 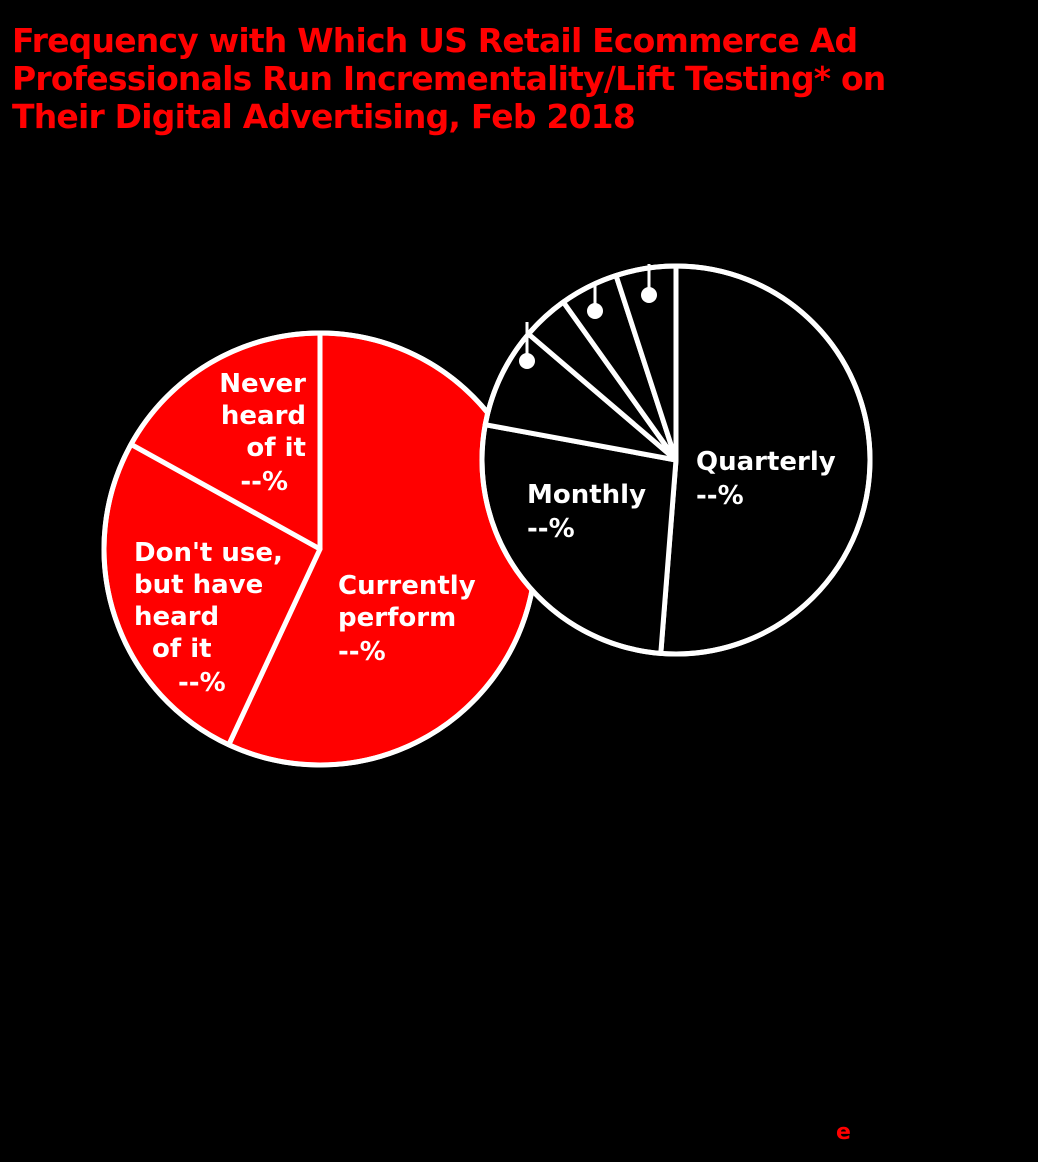 I want to click on slice-label: Never, so click(x=262, y=384).